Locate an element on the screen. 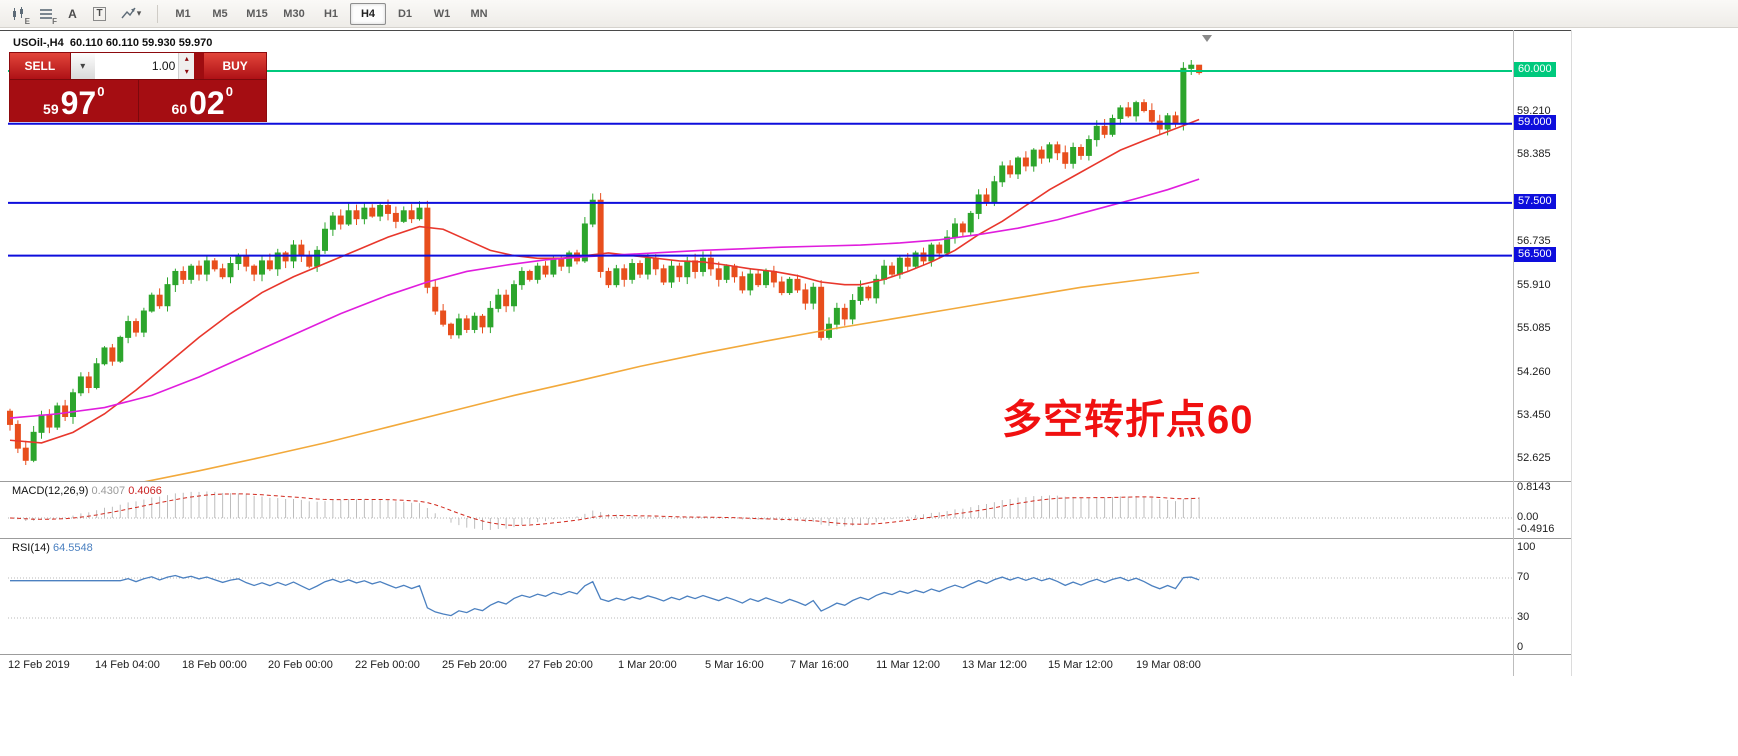 The height and width of the screenshot is (756, 1738). volume-spinner: ▴ ▾ is located at coordinates (186, 66).